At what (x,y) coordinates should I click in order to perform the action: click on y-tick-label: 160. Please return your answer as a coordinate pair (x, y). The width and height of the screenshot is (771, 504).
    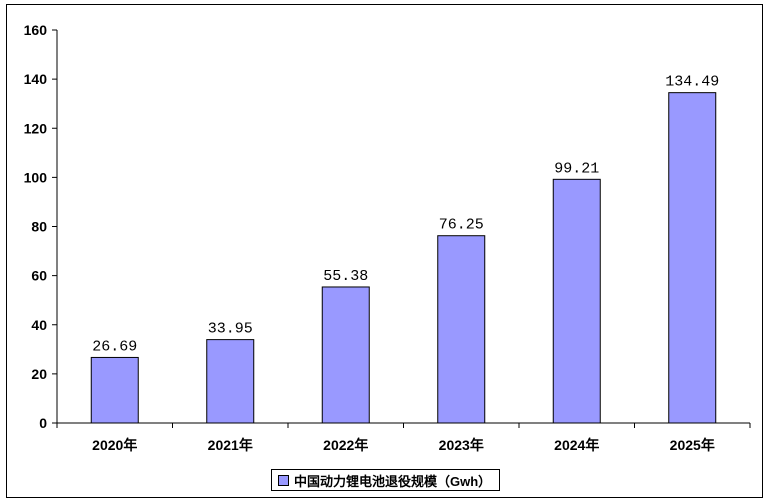
    Looking at the image, I should click on (36, 30).